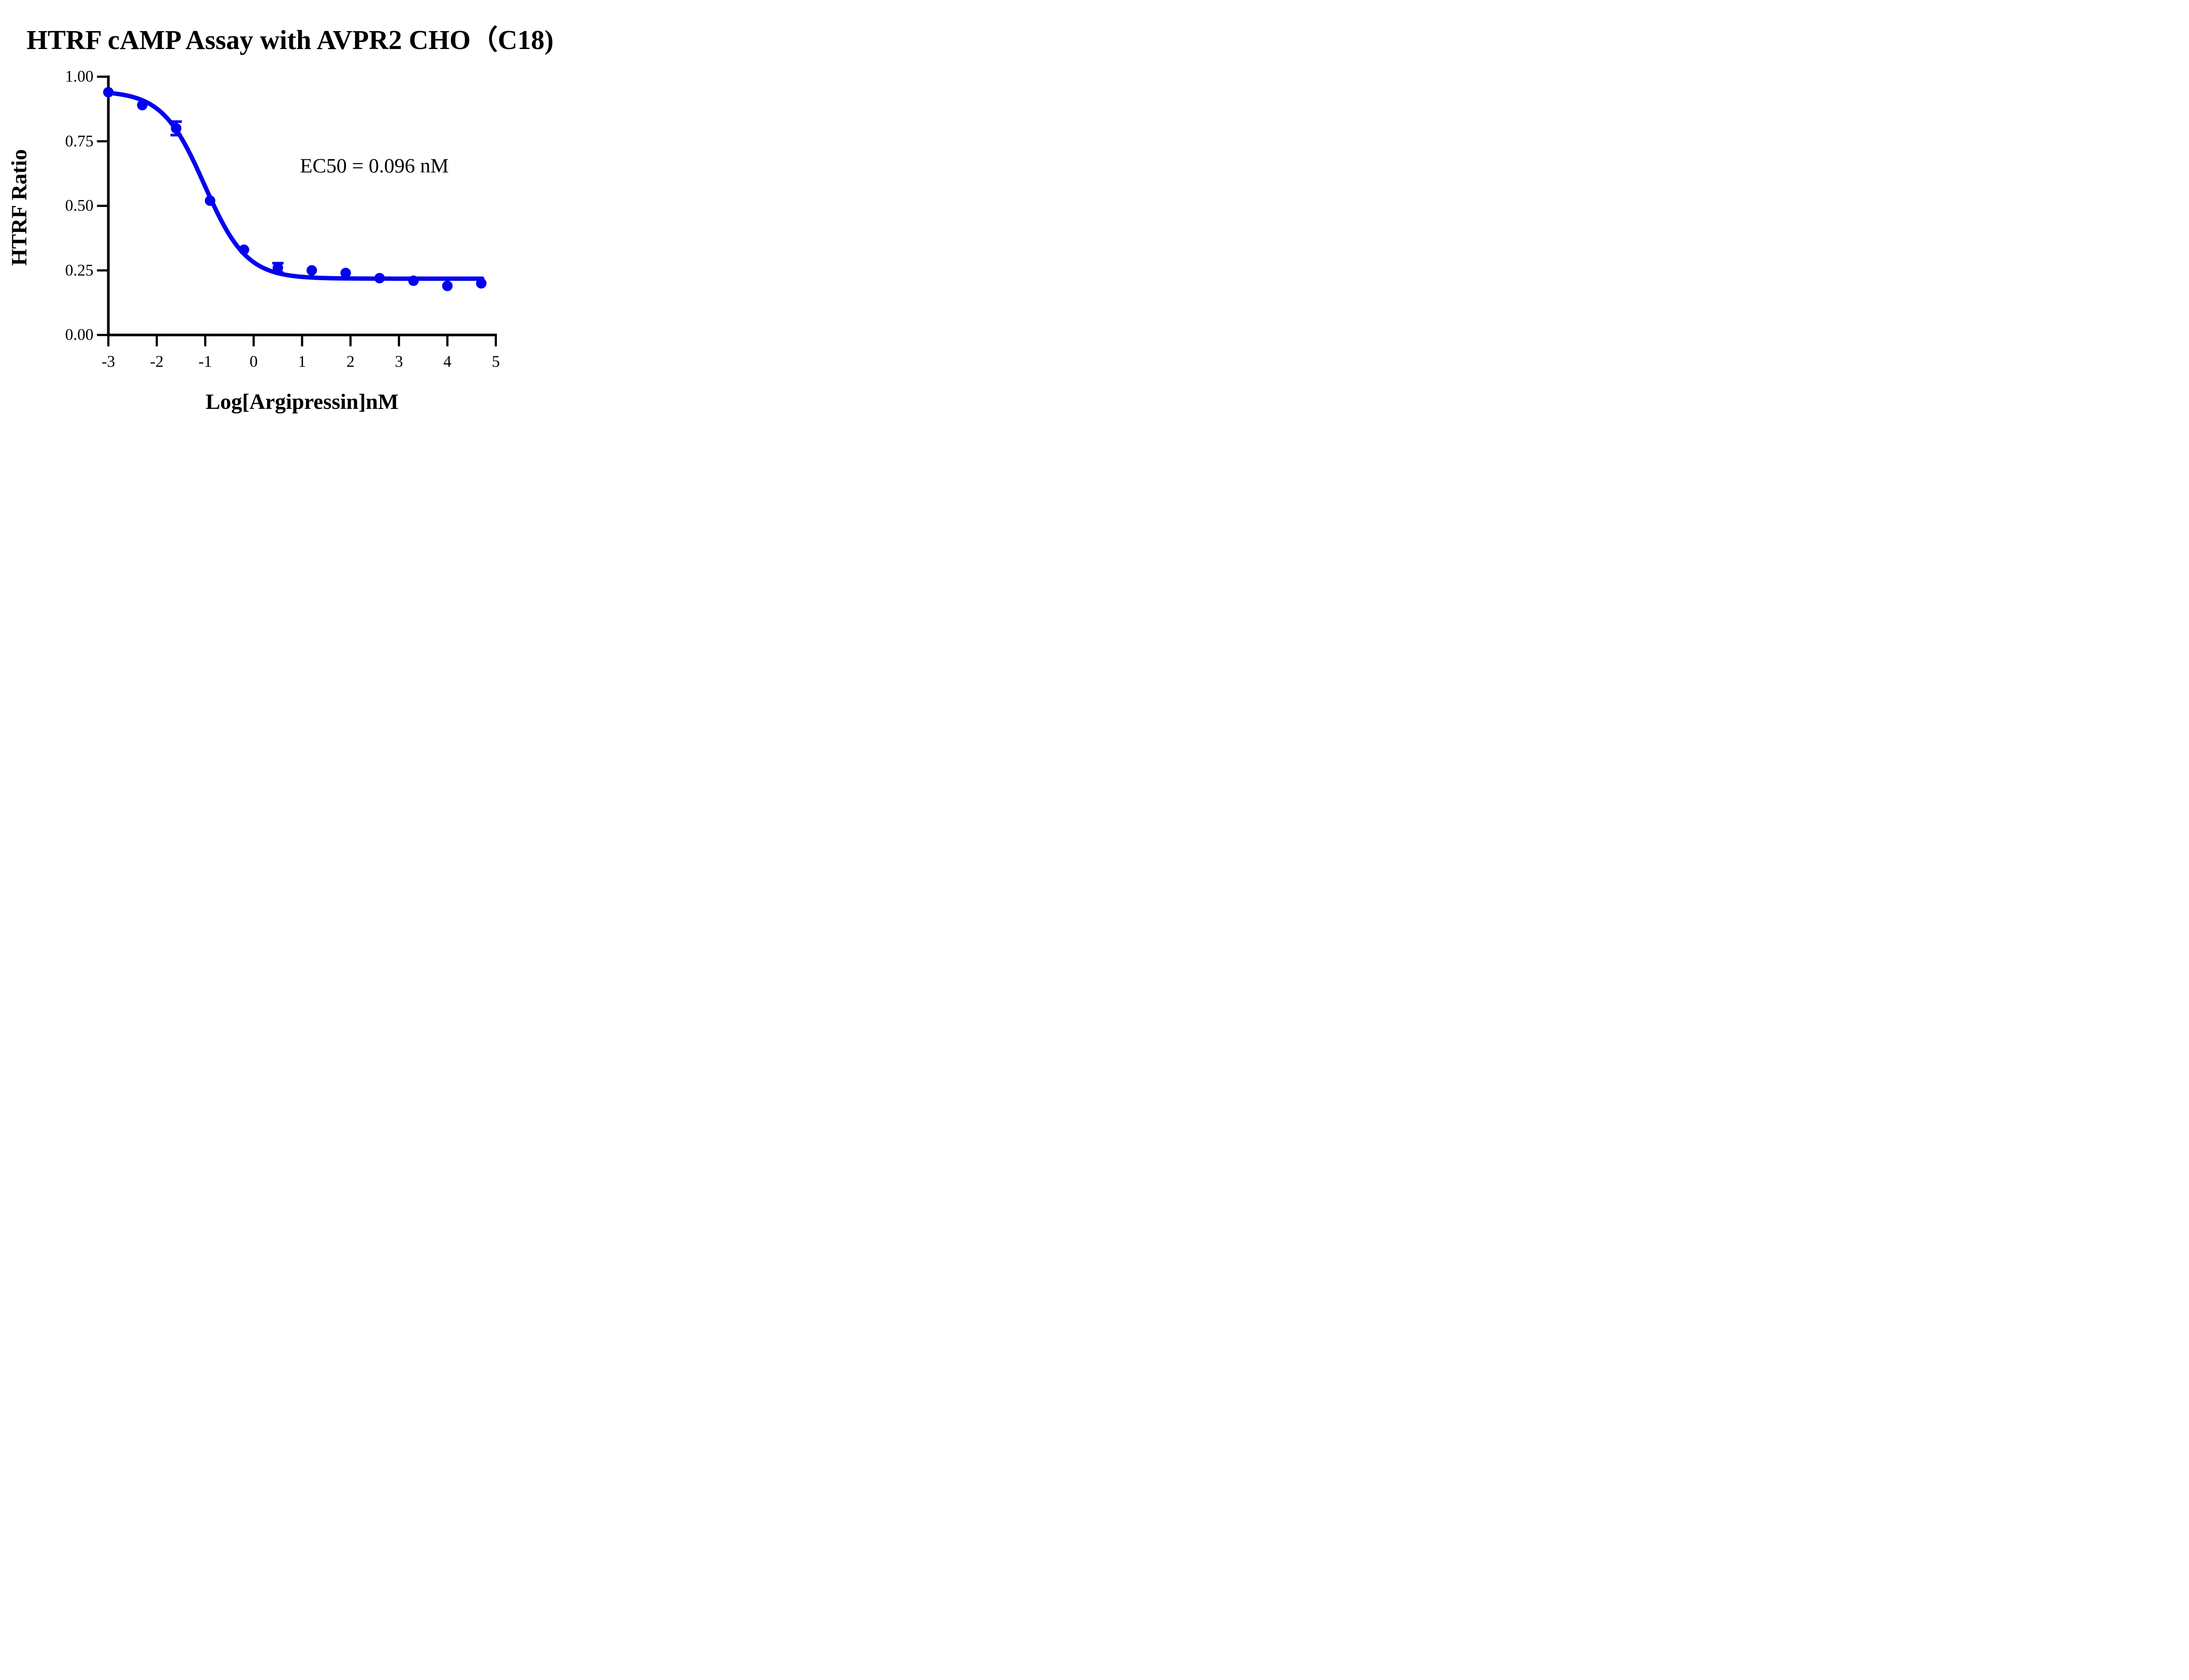 Image resolution: width=2189 pixels, height=1680 pixels. I want to click on x-tick-label: 5, so click(496, 362).